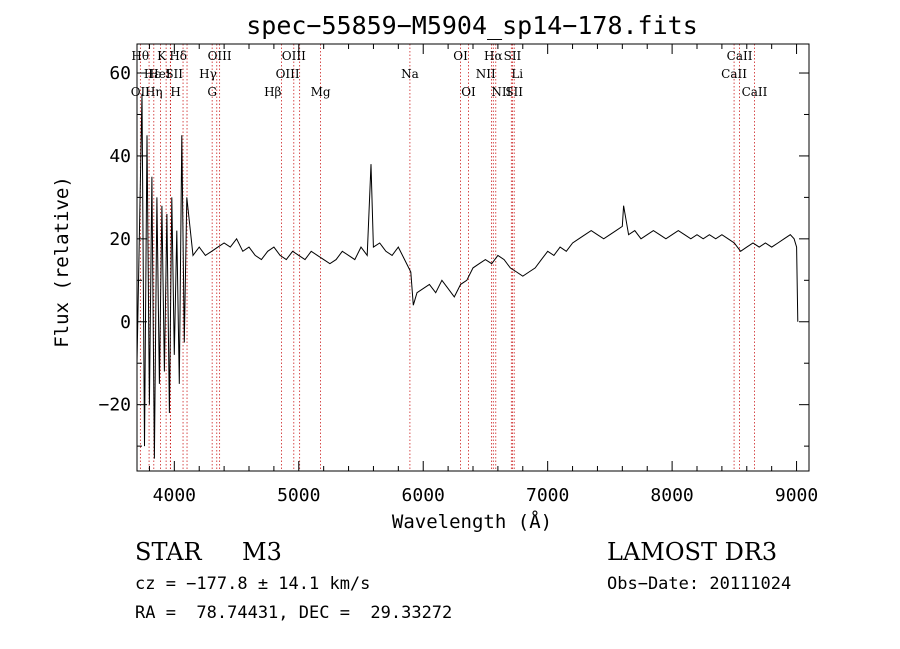  Describe the element at coordinates (141, 92) in the screenshot. I see `spectral-line-label: OII` at that location.